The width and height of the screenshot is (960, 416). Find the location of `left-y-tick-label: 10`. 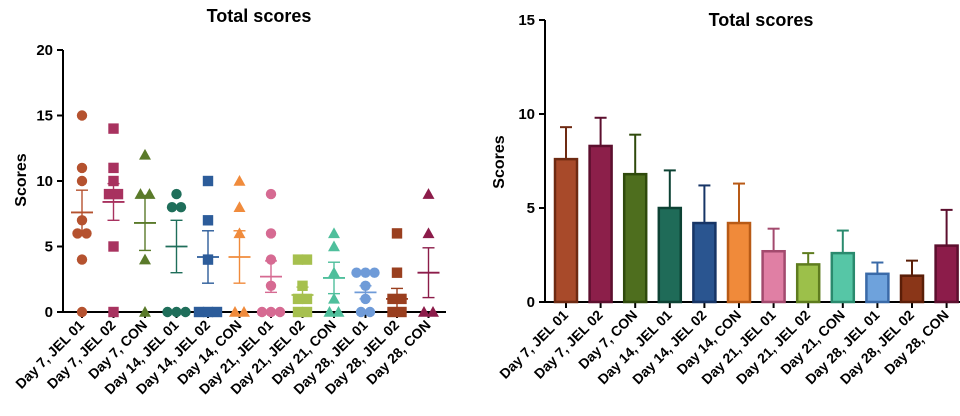

left-y-tick-label: 10 is located at coordinates (44, 181).